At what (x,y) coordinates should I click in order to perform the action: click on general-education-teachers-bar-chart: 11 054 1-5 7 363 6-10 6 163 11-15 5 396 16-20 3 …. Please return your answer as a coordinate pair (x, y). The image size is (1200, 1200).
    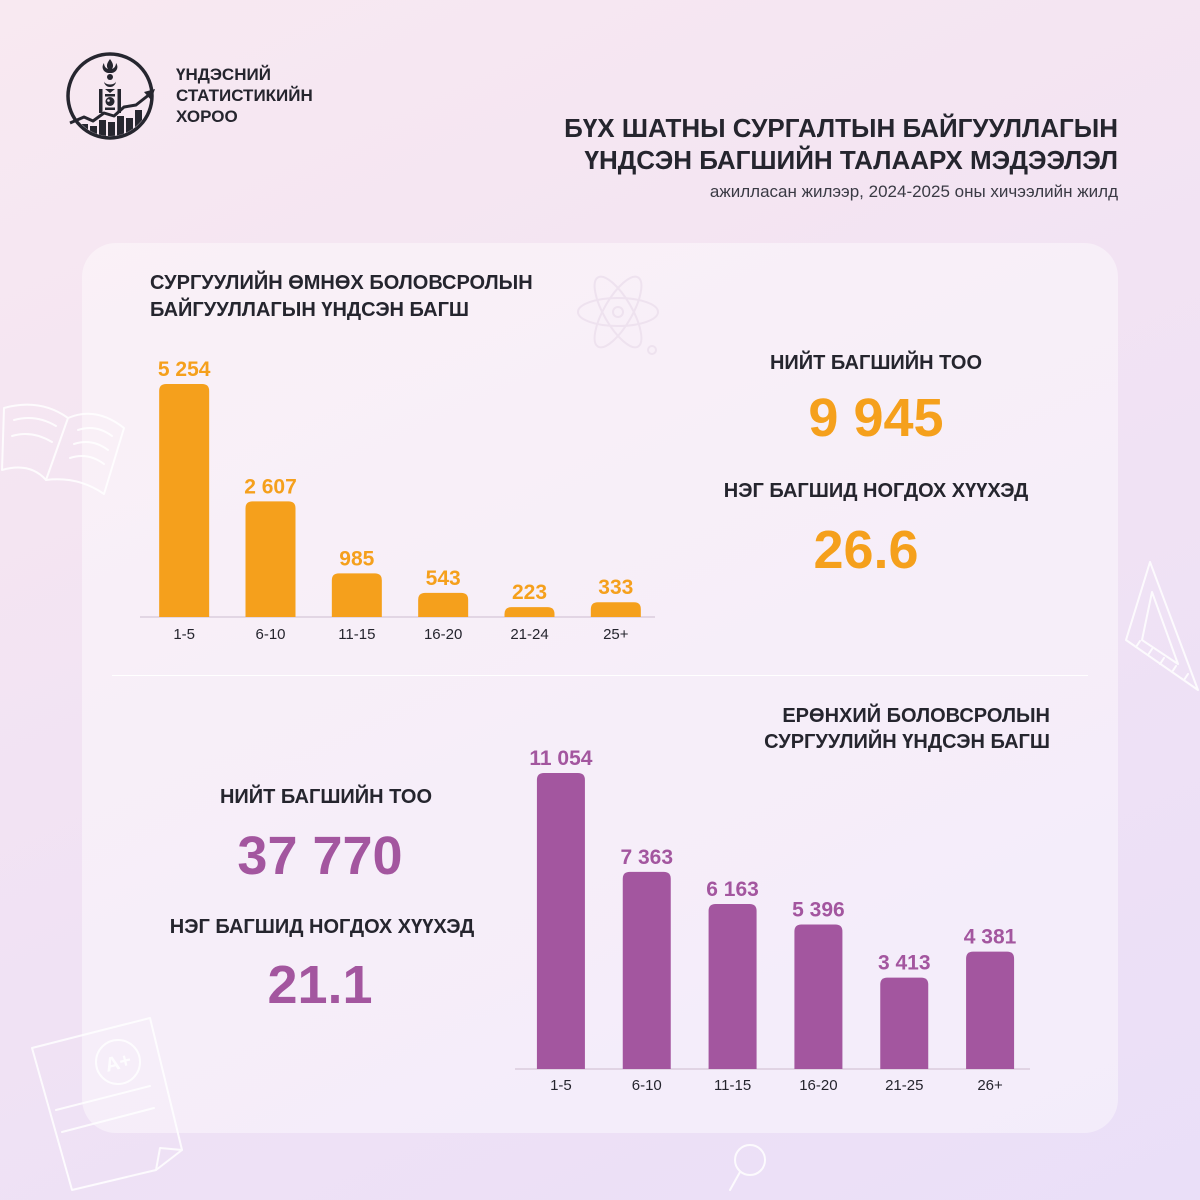
    Looking at the image, I should click on (772, 920).